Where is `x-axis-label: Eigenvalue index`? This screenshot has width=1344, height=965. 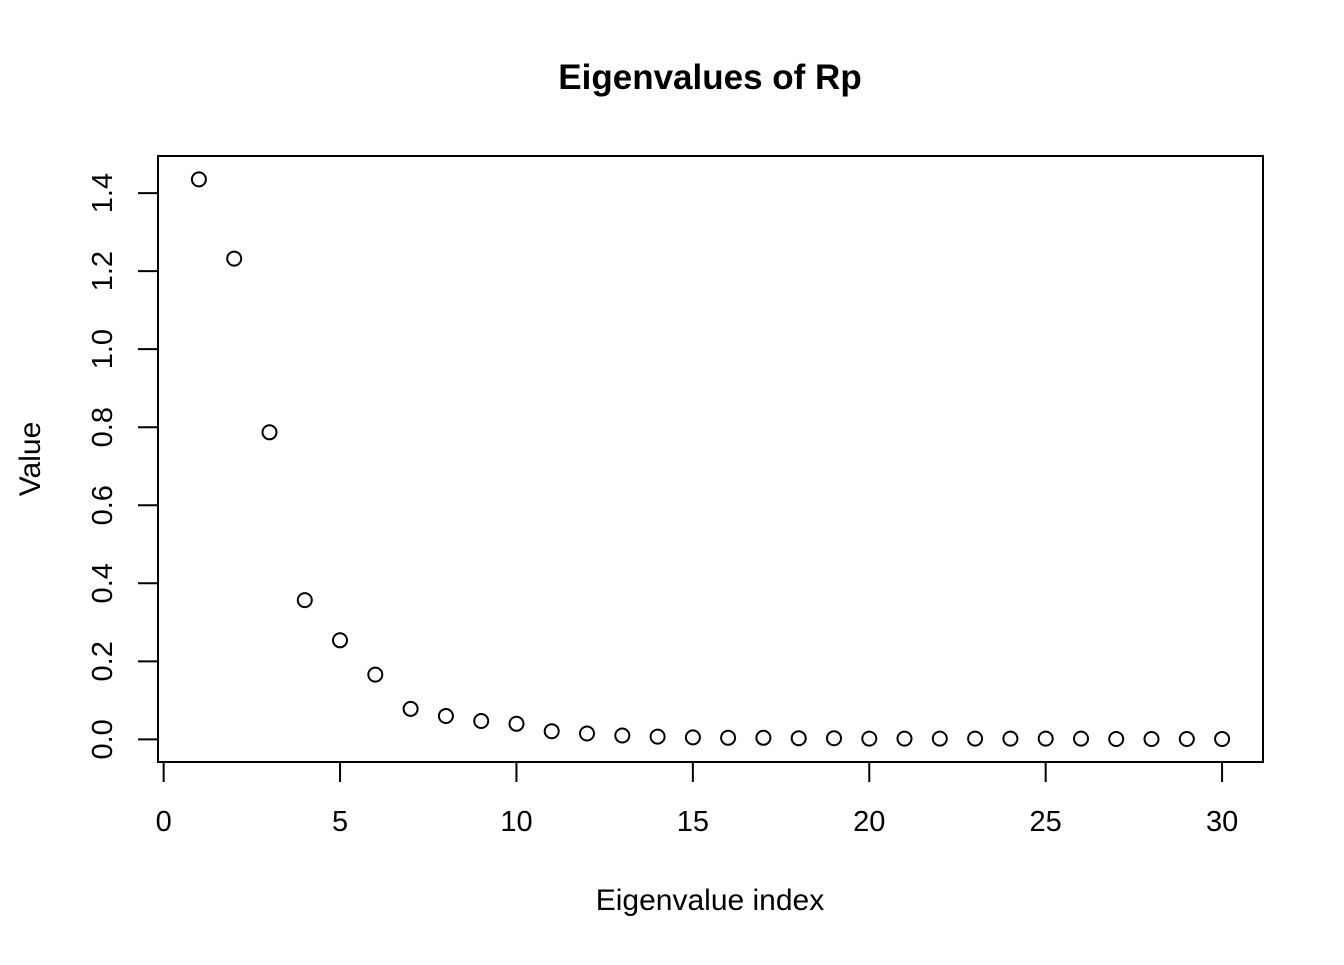 x-axis-label: Eigenvalue index is located at coordinates (710, 900).